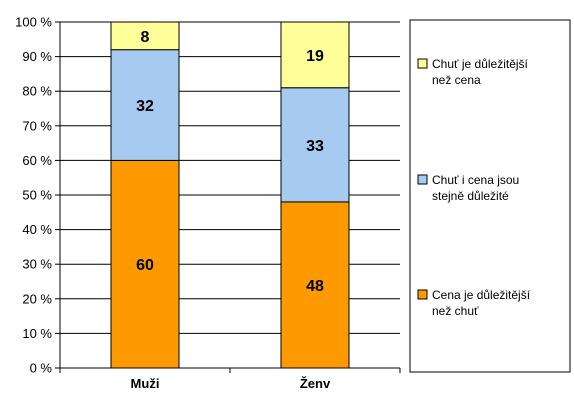  What do you see at coordinates (481, 295) in the screenshot?
I see `legend-label: Cena je důležitější` at bounding box center [481, 295].